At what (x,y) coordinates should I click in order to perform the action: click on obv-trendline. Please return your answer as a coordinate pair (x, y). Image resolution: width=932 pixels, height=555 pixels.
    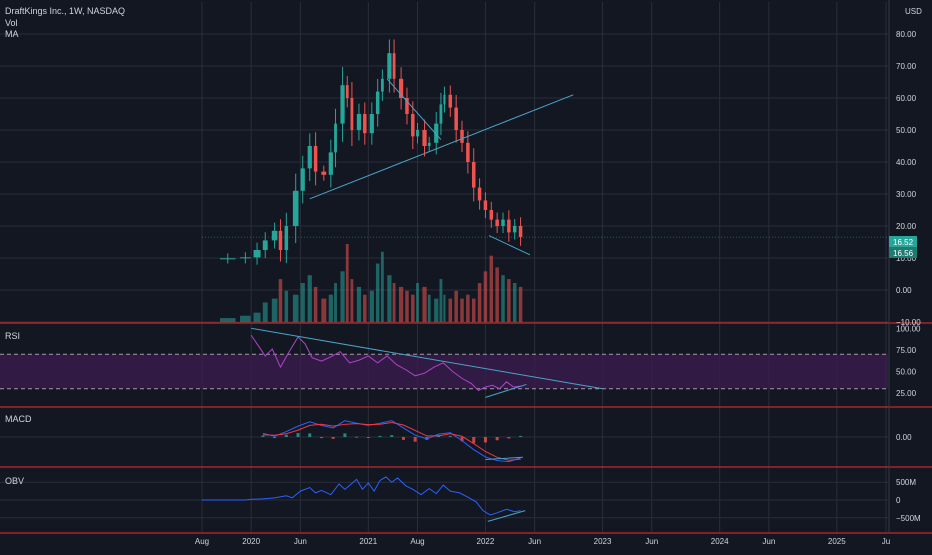
    Looking at the image, I should click on (506, 516).